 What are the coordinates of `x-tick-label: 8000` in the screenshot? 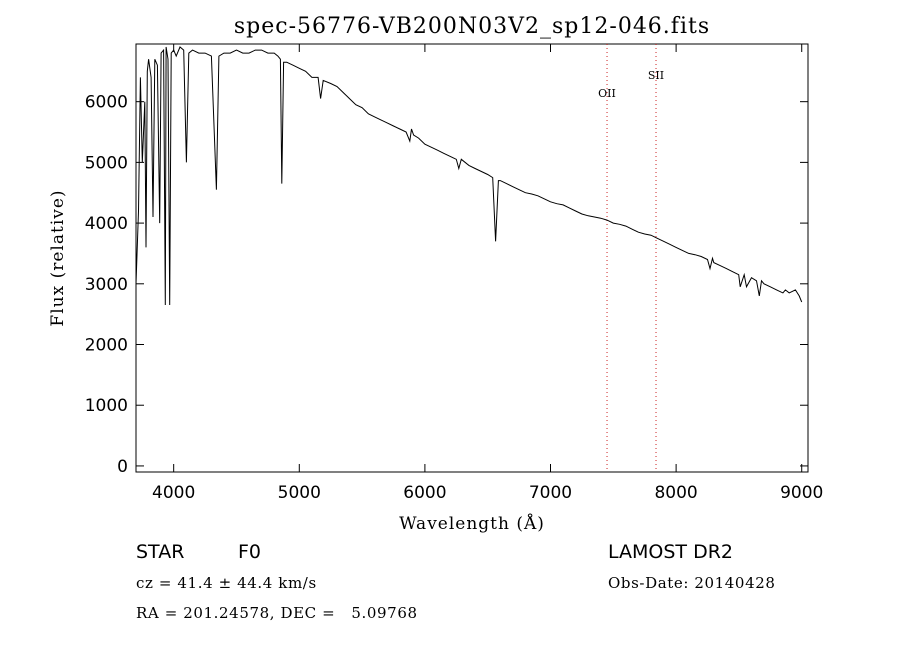 It's located at (675, 493).